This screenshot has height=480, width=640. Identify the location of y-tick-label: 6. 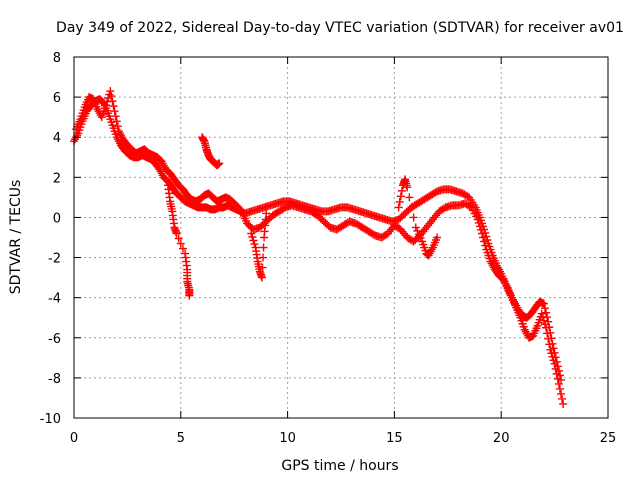
(57, 98).